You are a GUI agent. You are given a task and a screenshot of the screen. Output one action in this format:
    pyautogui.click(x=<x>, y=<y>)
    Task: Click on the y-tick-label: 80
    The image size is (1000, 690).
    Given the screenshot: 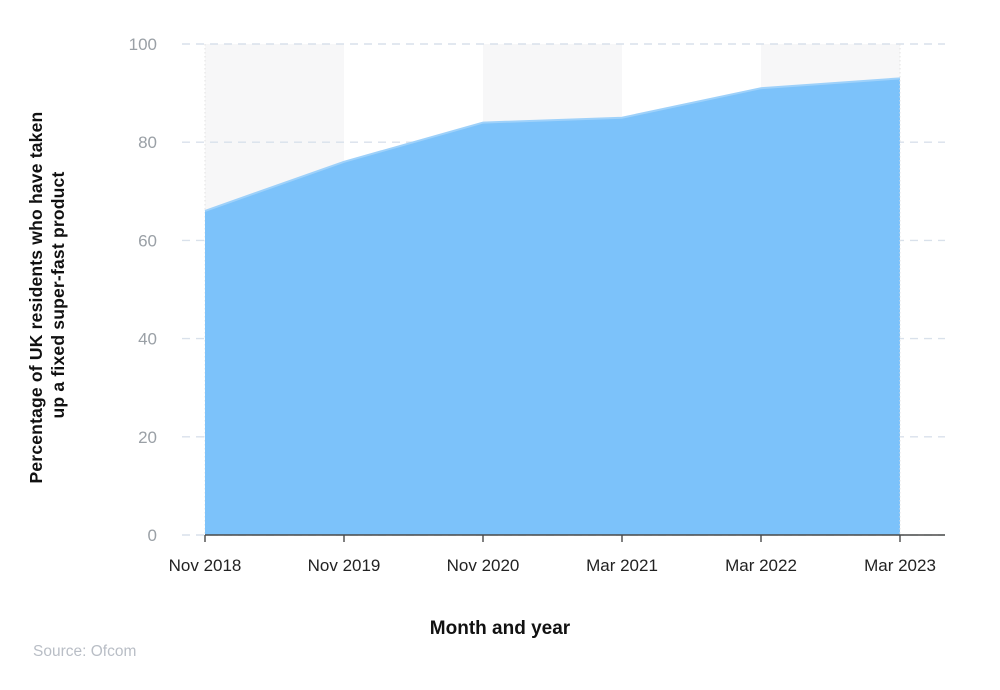 What is the action you would take?
    pyautogui.click(x=147, y=142)
    